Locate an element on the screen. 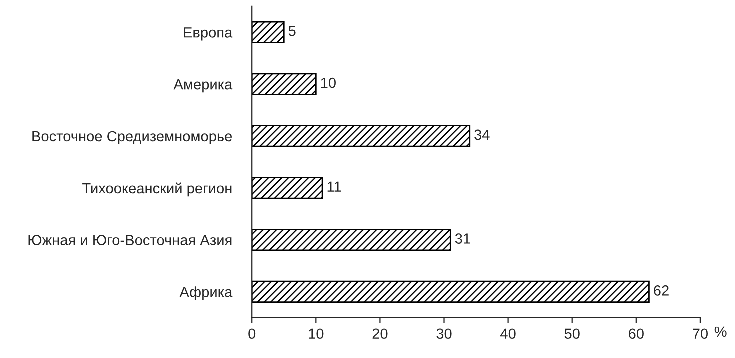 This screenshot has height=358, width=735. data-label: 11 is located at coordinates (335, 187).